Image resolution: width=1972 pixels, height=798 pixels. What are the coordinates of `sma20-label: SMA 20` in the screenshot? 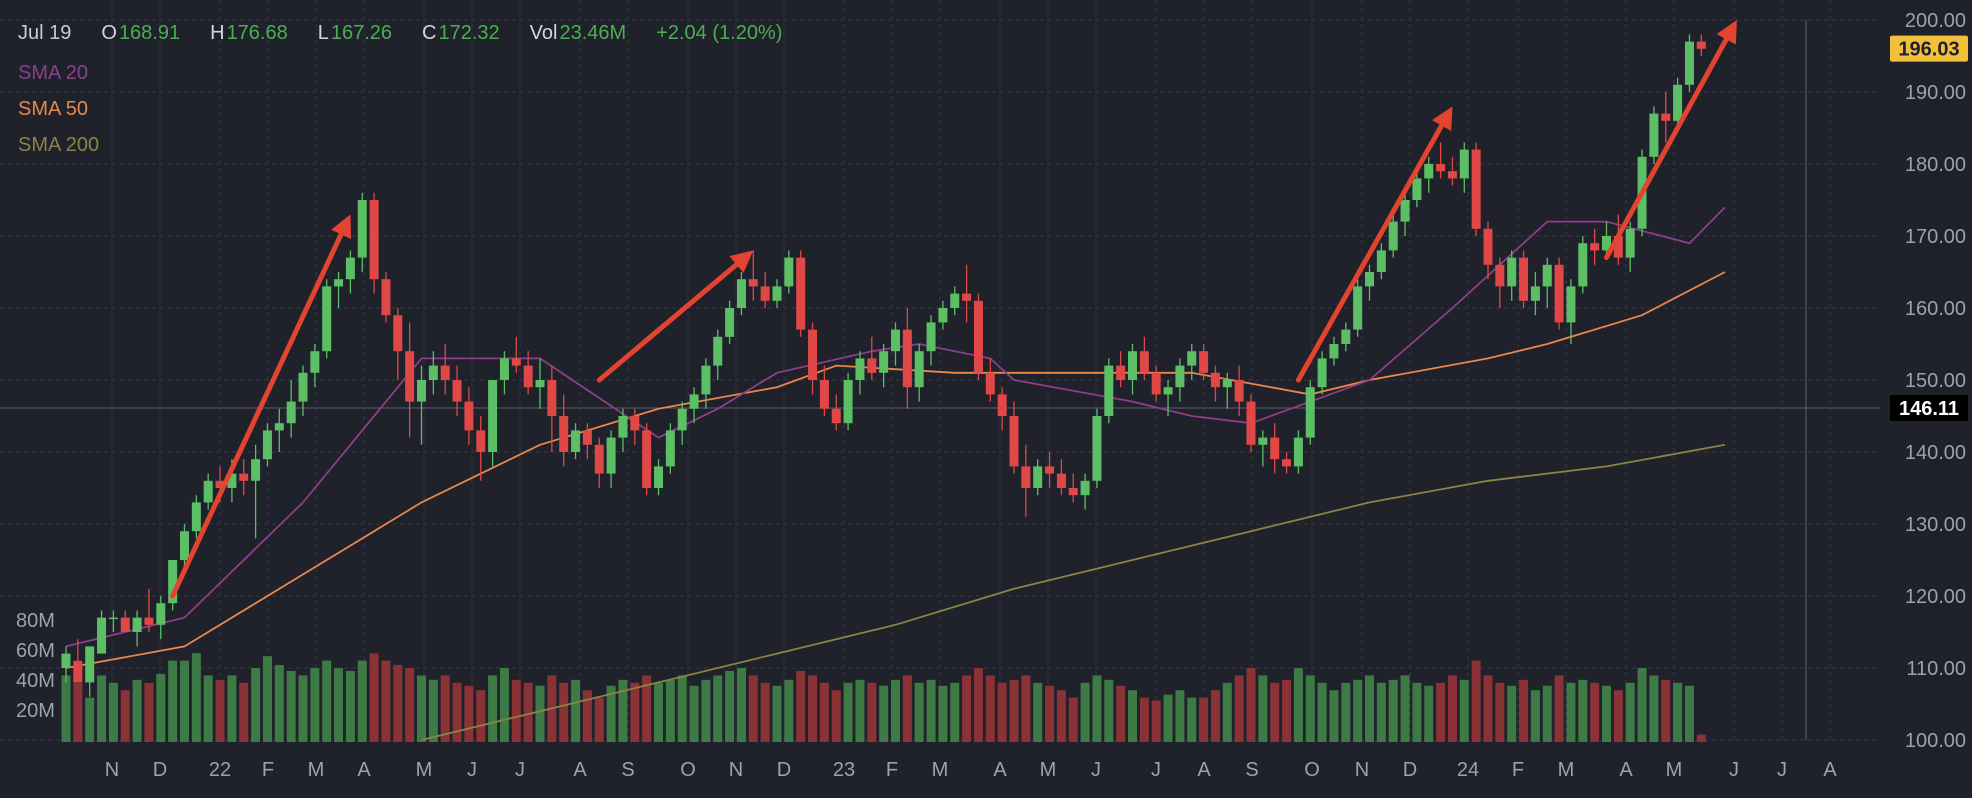 It's located at (53, 73).